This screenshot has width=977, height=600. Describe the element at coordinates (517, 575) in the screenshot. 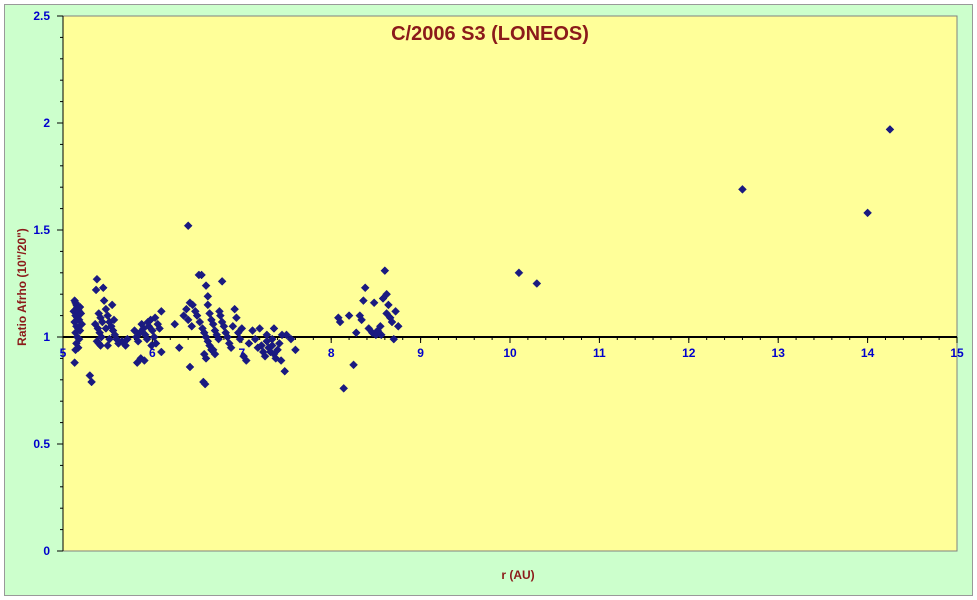

I see `x-axis-title: r (AU)` at that location.